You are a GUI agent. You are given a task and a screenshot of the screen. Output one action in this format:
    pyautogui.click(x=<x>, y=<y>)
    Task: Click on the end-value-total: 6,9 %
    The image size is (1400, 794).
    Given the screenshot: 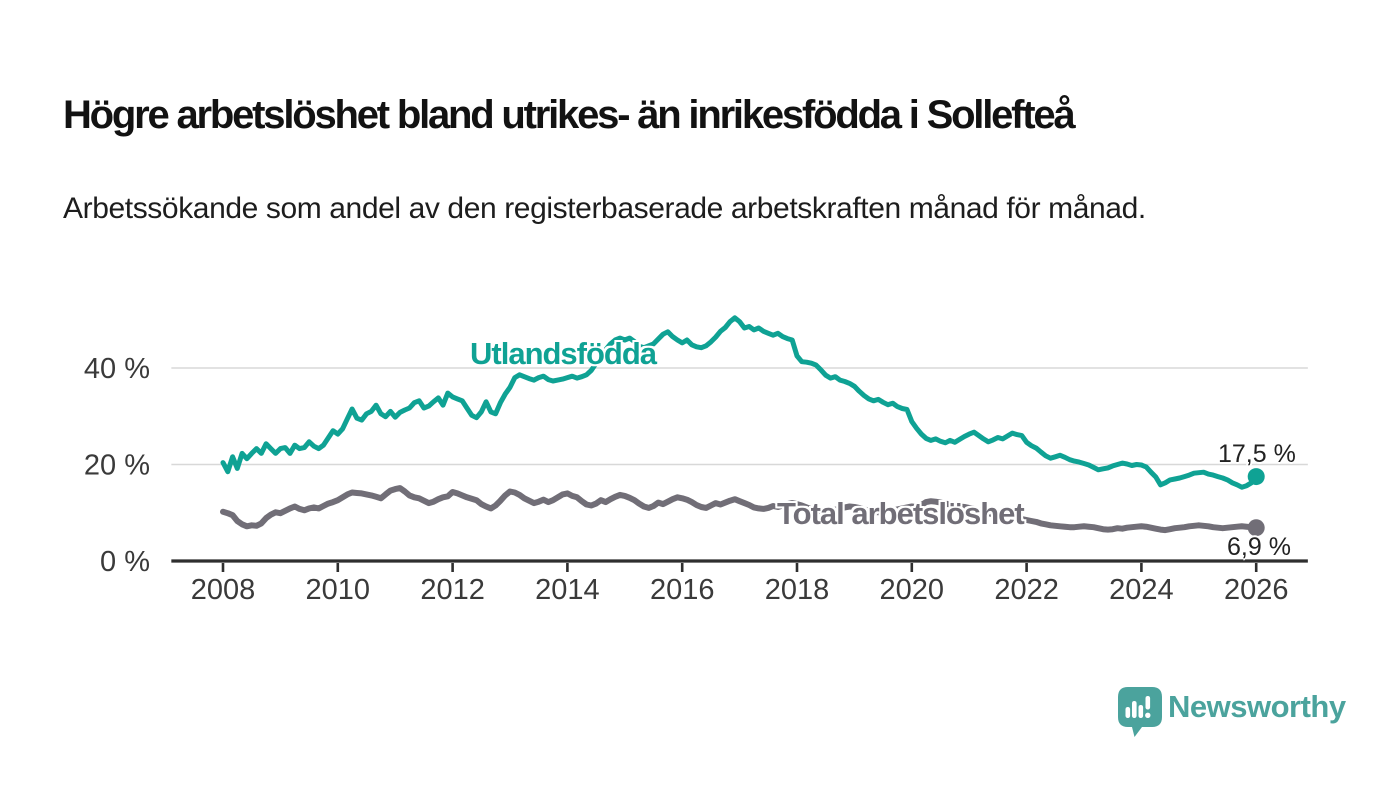 What is the action you would take?
    pyautogui.click(x=1259, y=547)
    